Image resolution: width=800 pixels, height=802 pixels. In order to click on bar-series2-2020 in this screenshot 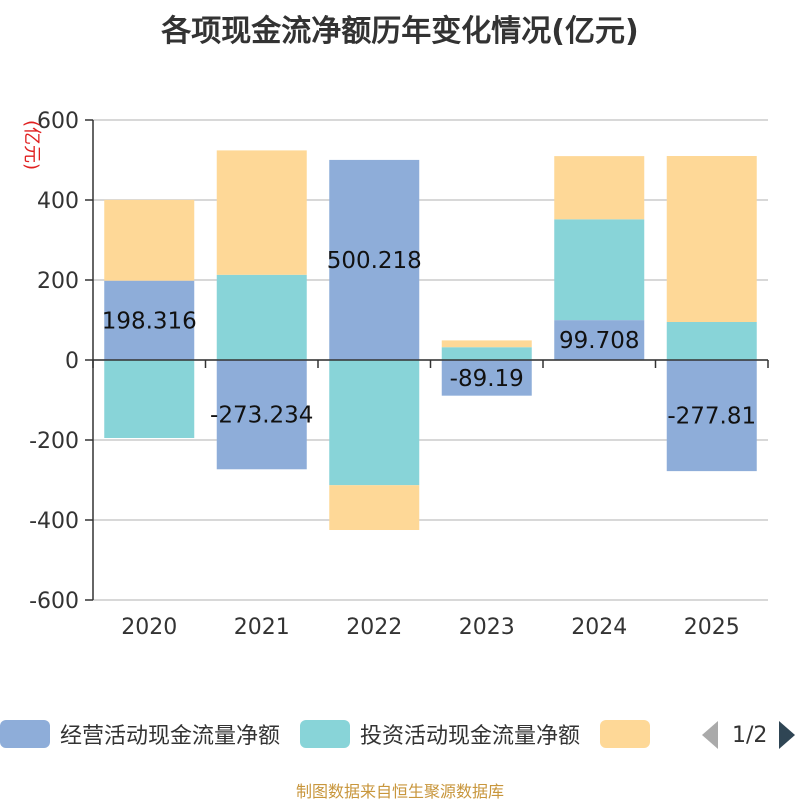, I will do `click(149, 240)`.